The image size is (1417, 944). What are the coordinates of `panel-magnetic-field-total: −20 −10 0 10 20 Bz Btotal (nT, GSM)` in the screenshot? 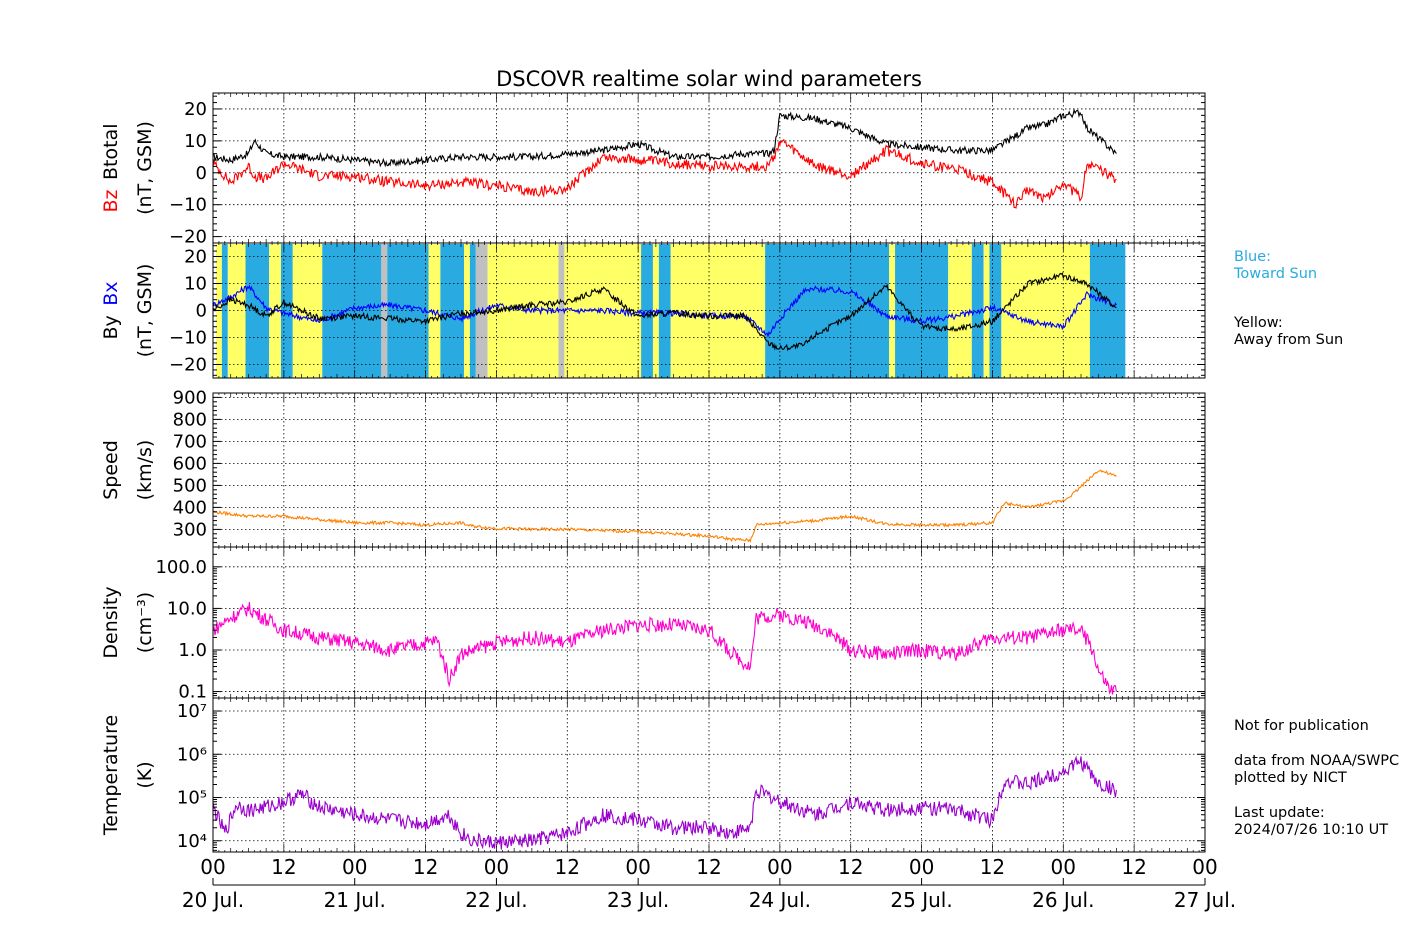 It's located at (653, 170).